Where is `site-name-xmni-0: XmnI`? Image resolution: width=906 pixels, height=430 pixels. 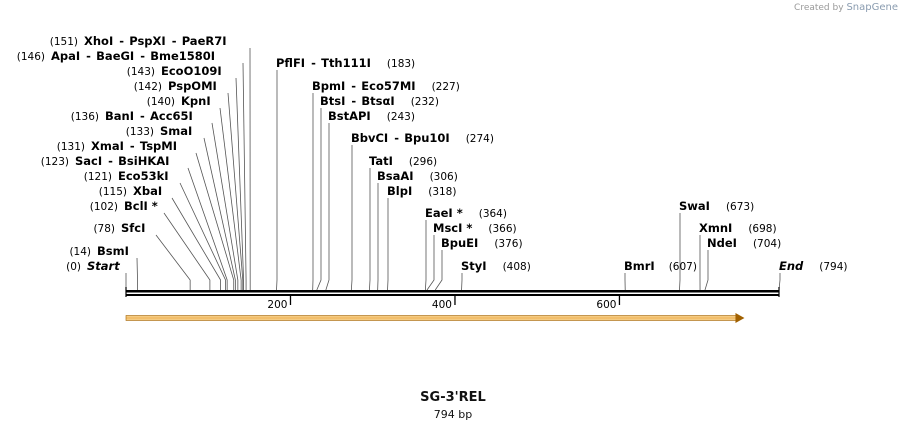
site-name-xmni-0: XmnI is located at coordinates (715, 228).